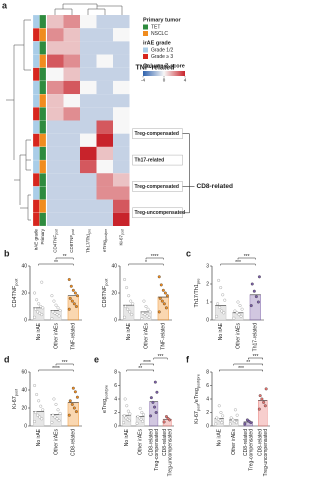 The width and height of the screenshot is (320, 500). I want to click on panel-label: b, so click(7, 253).